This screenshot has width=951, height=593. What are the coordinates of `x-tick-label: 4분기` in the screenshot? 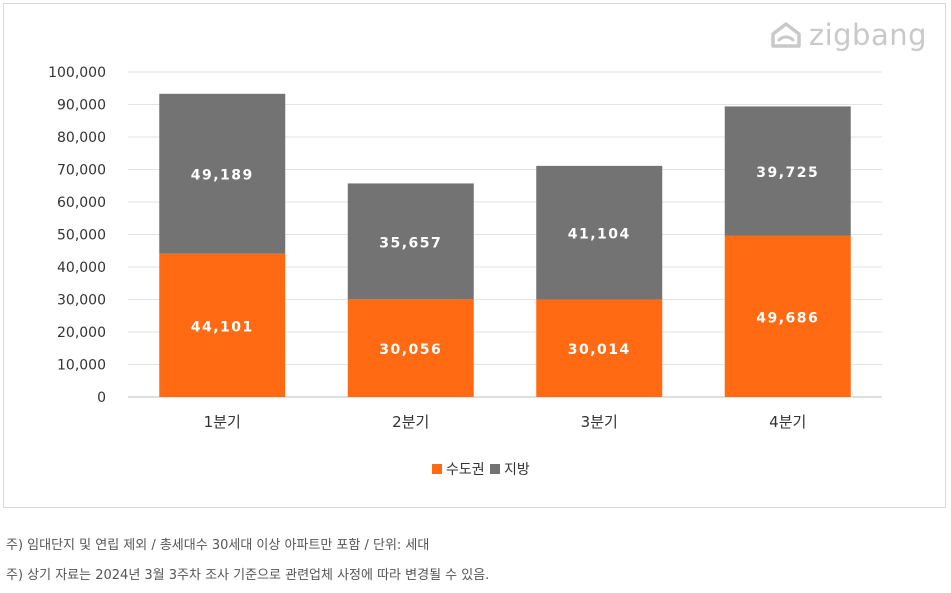 It's located at (787, 422).